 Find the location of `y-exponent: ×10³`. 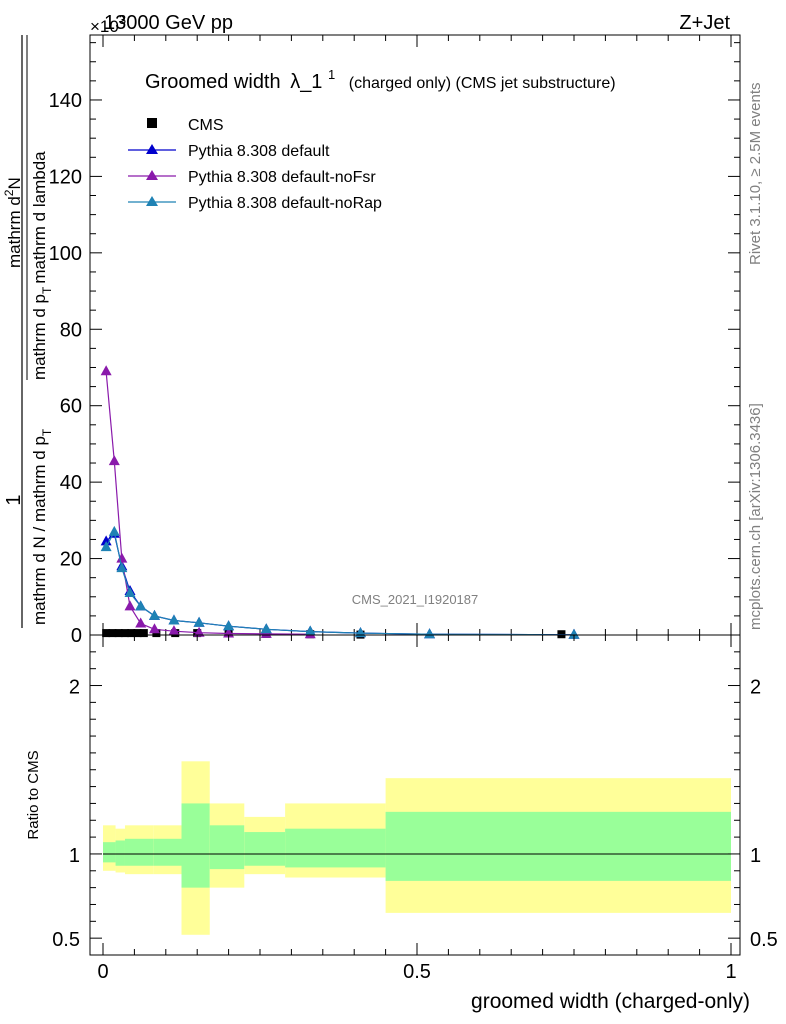

y-exponent: ×10³ is located at coordinates (108, 24).